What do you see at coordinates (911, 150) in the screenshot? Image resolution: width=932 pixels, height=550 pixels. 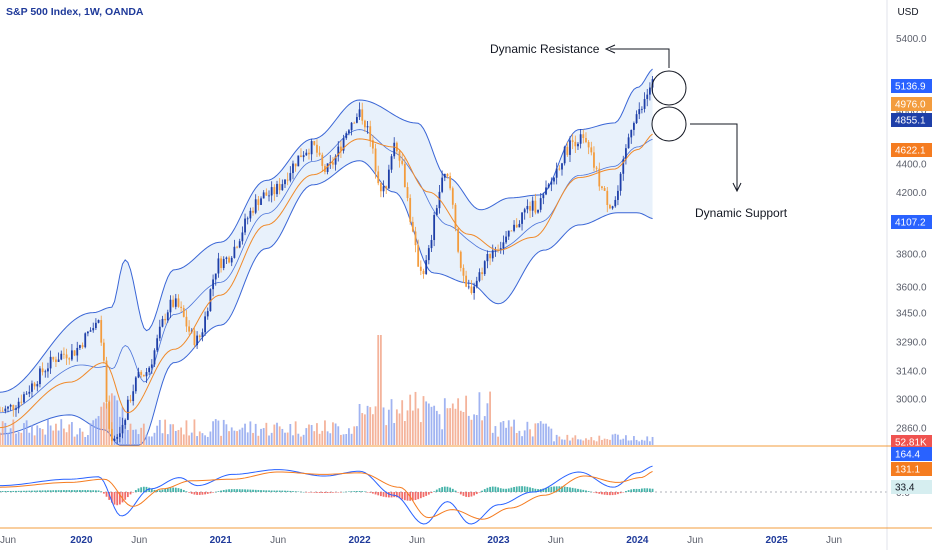 I see `price-label-box` at bounding box center [911, 150].